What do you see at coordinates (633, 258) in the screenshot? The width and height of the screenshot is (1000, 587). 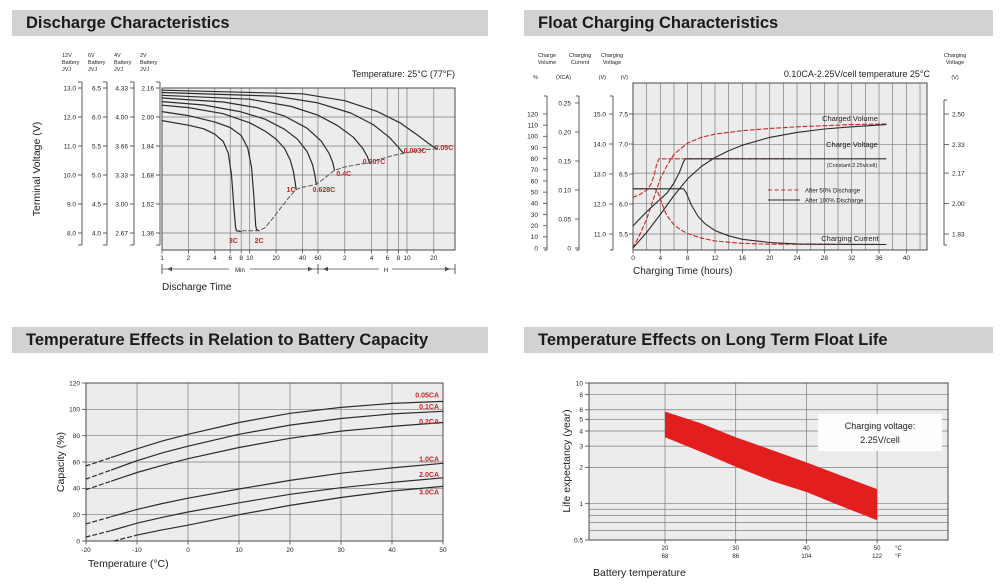 I see `x-tick-label: 0` at bounding box center [633, 258].